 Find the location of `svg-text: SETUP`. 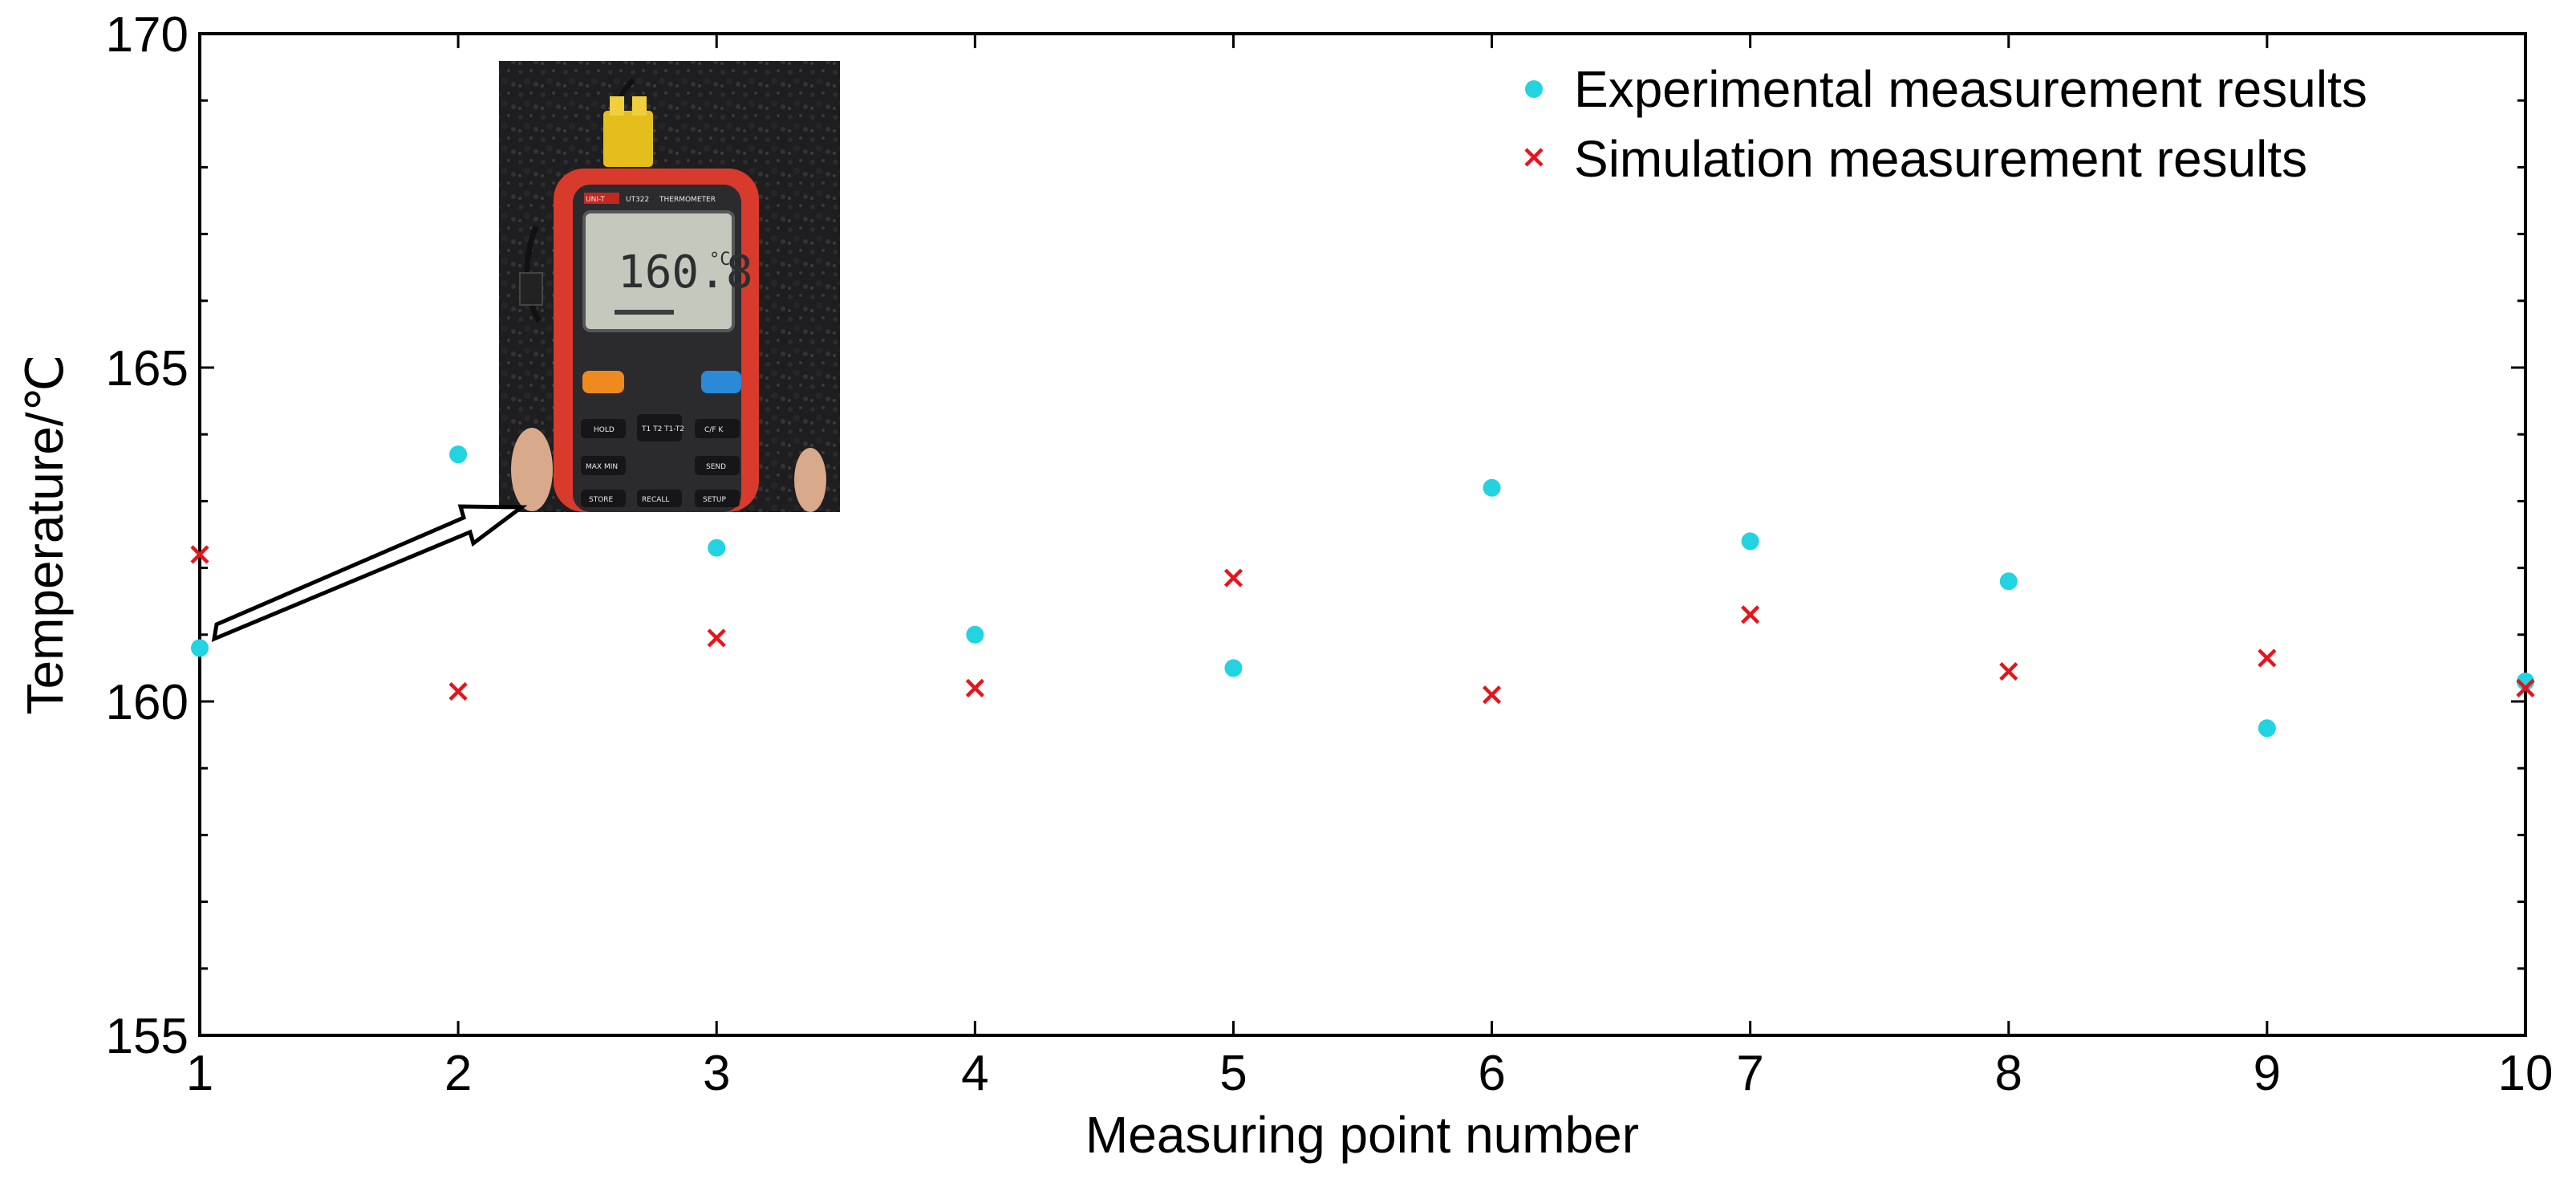

svg-text: SETUP is located at coordinates (714, 500).